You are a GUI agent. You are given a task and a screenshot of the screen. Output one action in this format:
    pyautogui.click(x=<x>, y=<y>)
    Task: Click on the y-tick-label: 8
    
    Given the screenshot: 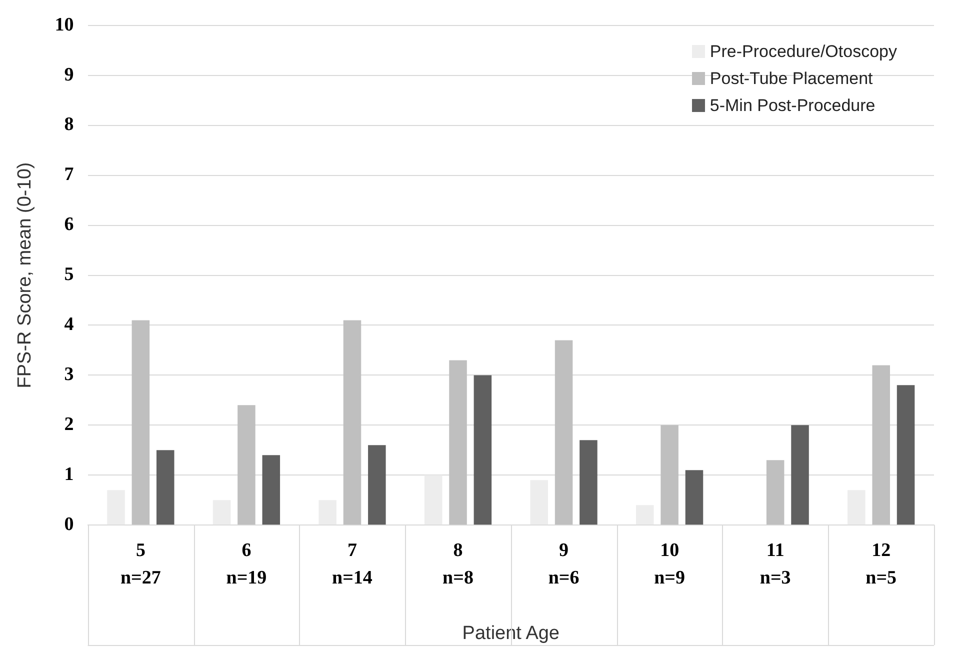 What is the action you would take?
    pyautogui.click(x=69, y=125)
    